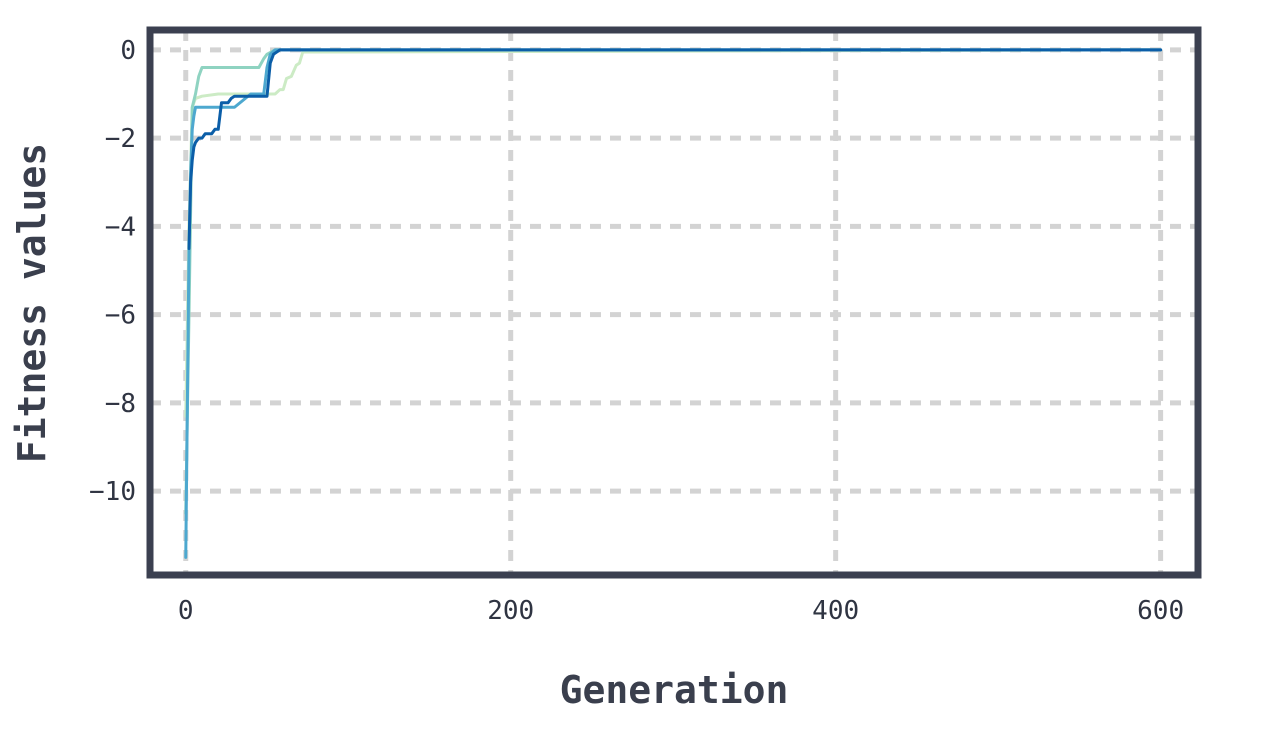 The image size is (1268, 738). Describe the element at coordinates (120, 227) in the screenshot. I see `y-tick-label: −4` at that location.